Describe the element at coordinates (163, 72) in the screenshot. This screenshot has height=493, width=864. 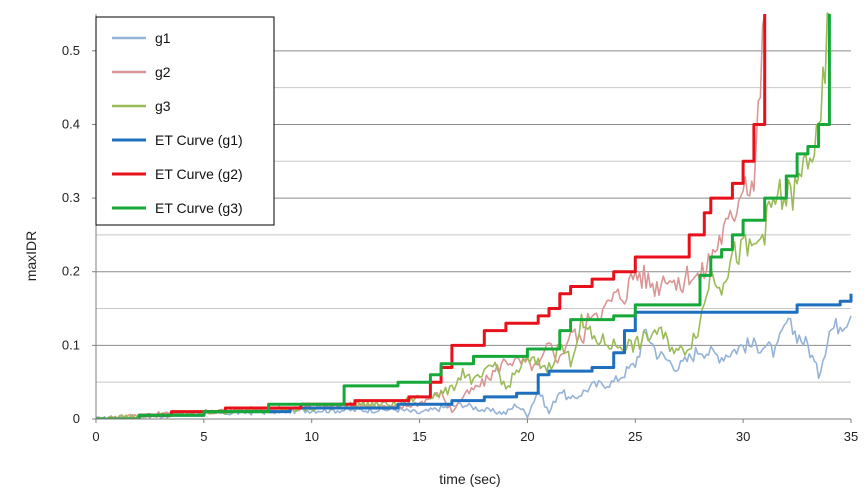
I see `legend-label-2: g2` at that location.